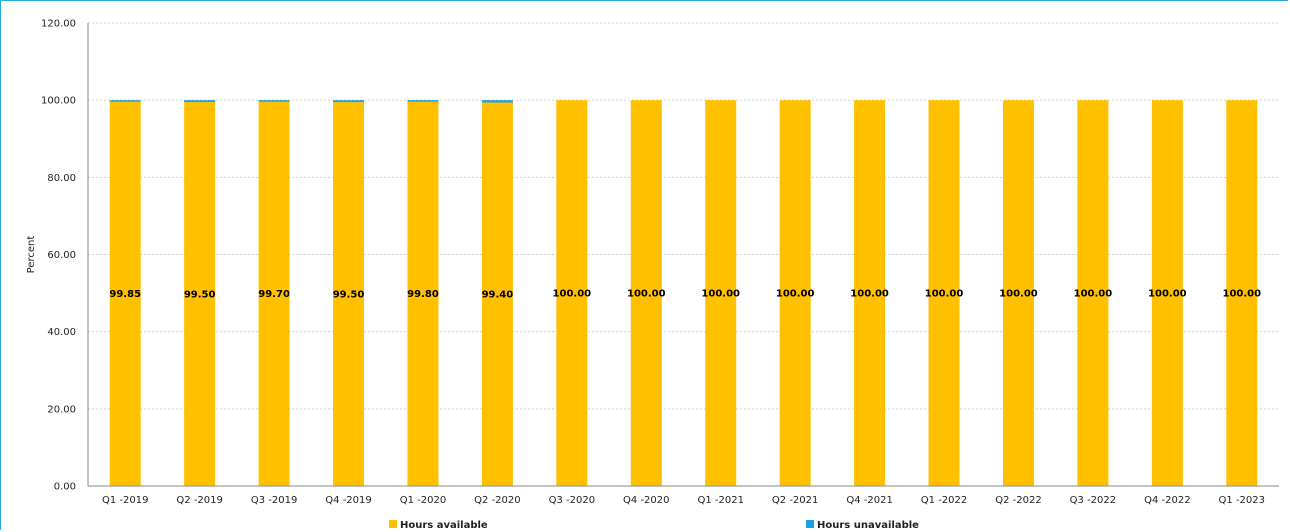  What do you see at coordinates (1018, 500) in the screenshot?
I see `x-tick-label: Q2 -2022` at bounding box center [1018, 500].